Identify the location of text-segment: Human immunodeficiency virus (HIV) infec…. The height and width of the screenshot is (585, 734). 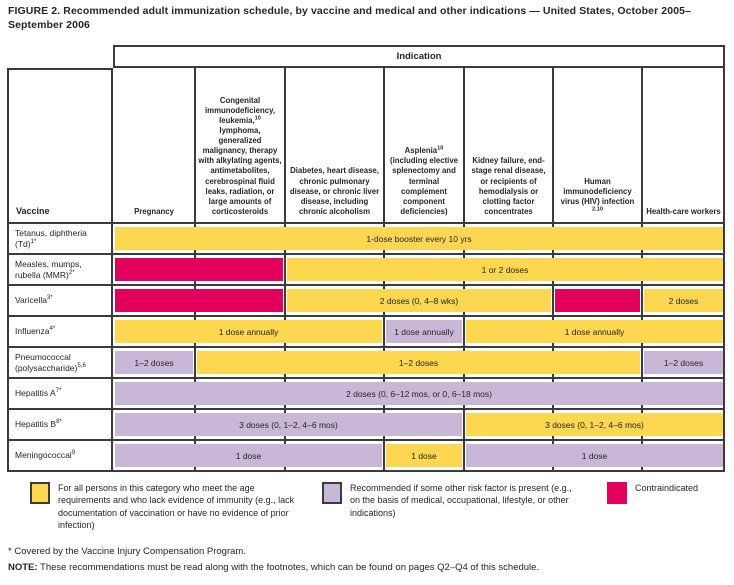
(597, 191).